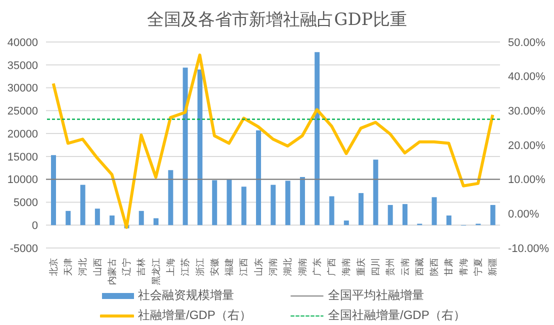 This screenshot has width=554, height=325. Describe the element at coordinates (527, 180) in the screenshot. I see `y2-tick-label: 10.00%` at that location.